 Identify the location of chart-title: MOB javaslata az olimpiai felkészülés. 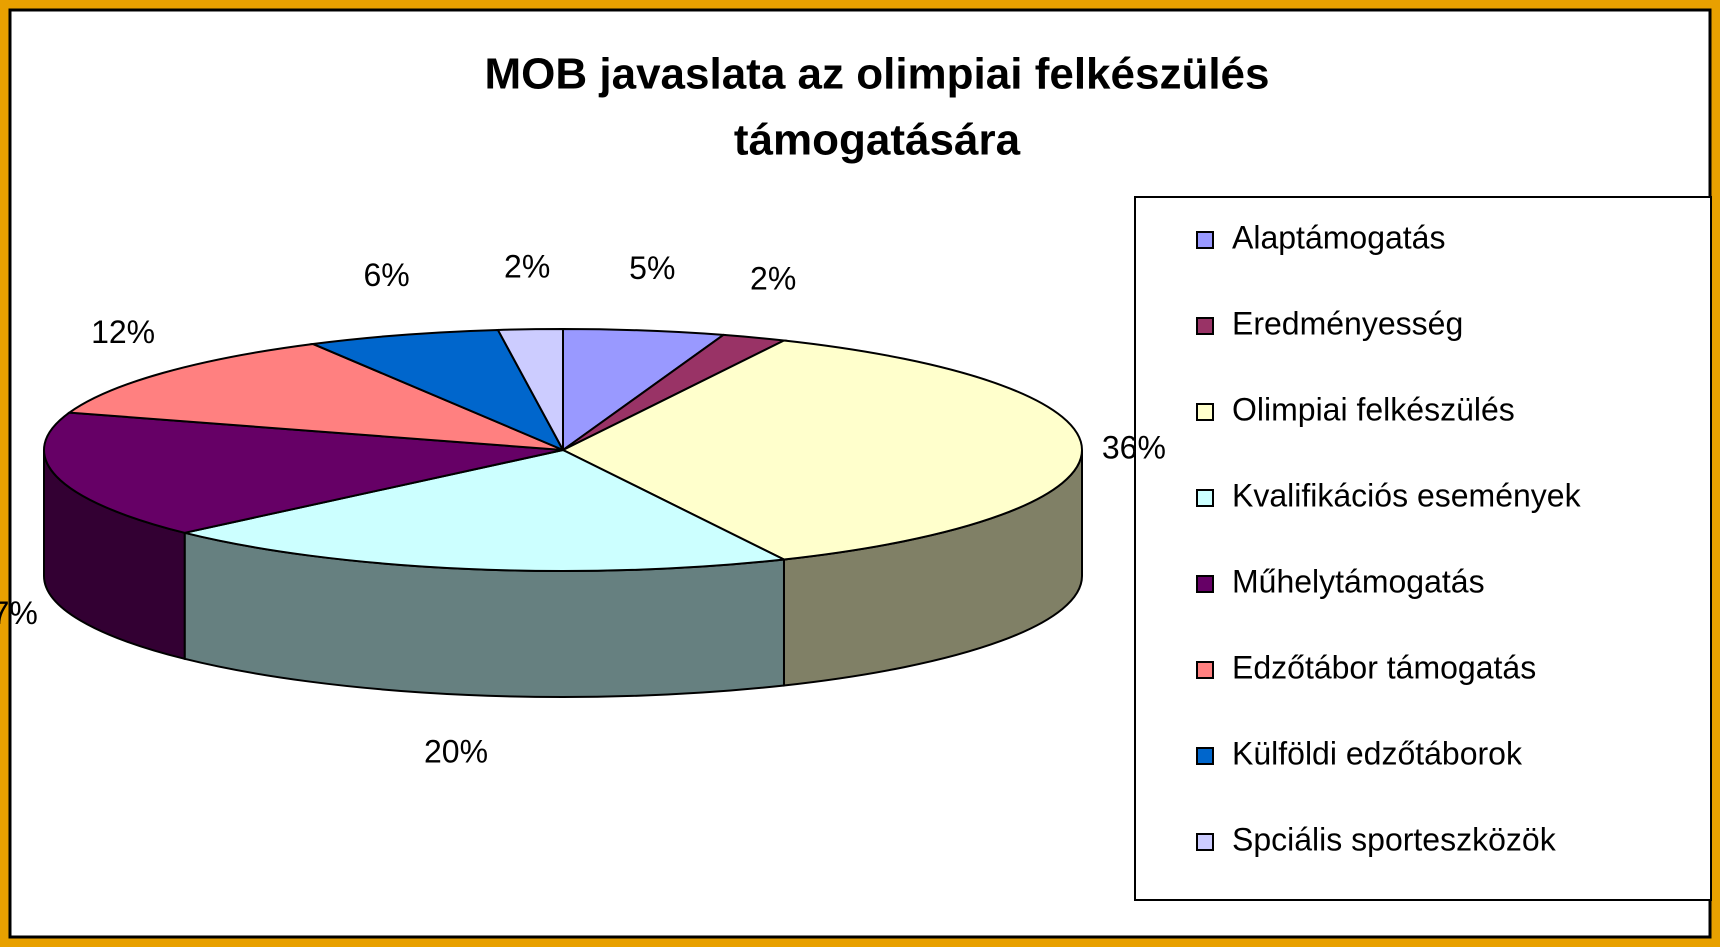
(877, 74).